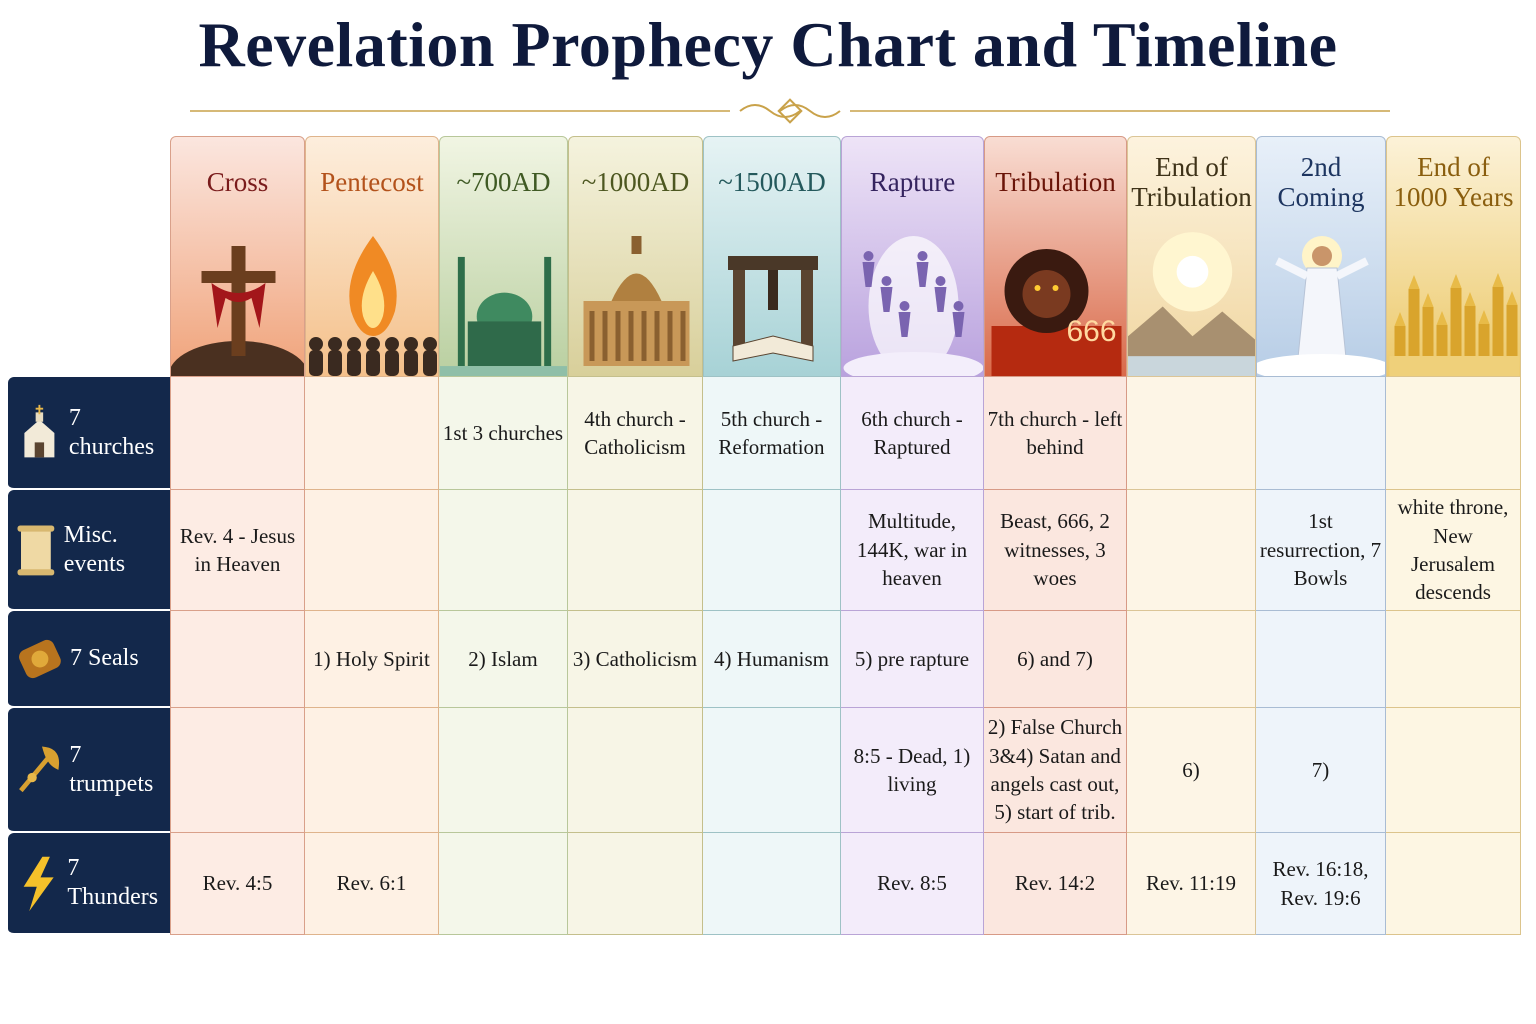 The height and width of the screenshot is (1024, 1536). I want to click on book, so click(773, 348).